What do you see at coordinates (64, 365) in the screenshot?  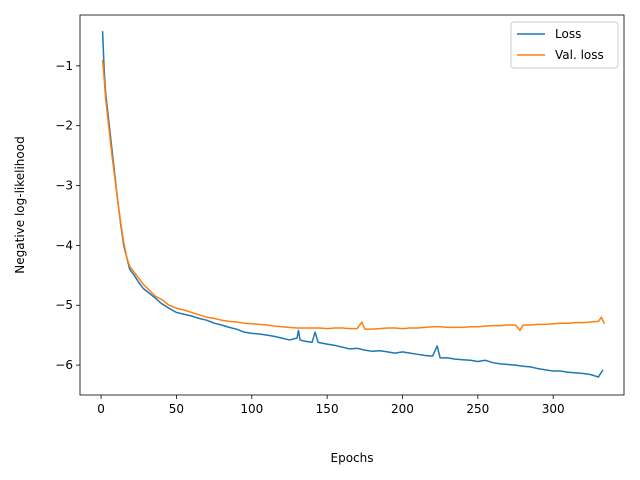 I see `y-tick-label: −6` at bounding box center [64, 365].